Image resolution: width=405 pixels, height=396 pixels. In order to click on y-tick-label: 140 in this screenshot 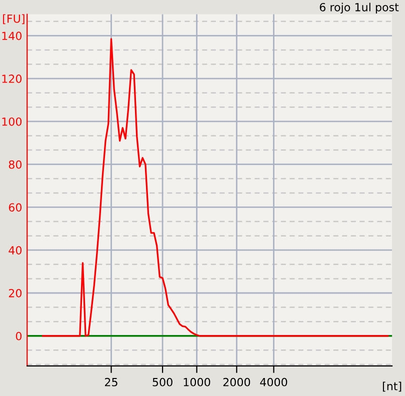, I will do `click(12, 36)`.